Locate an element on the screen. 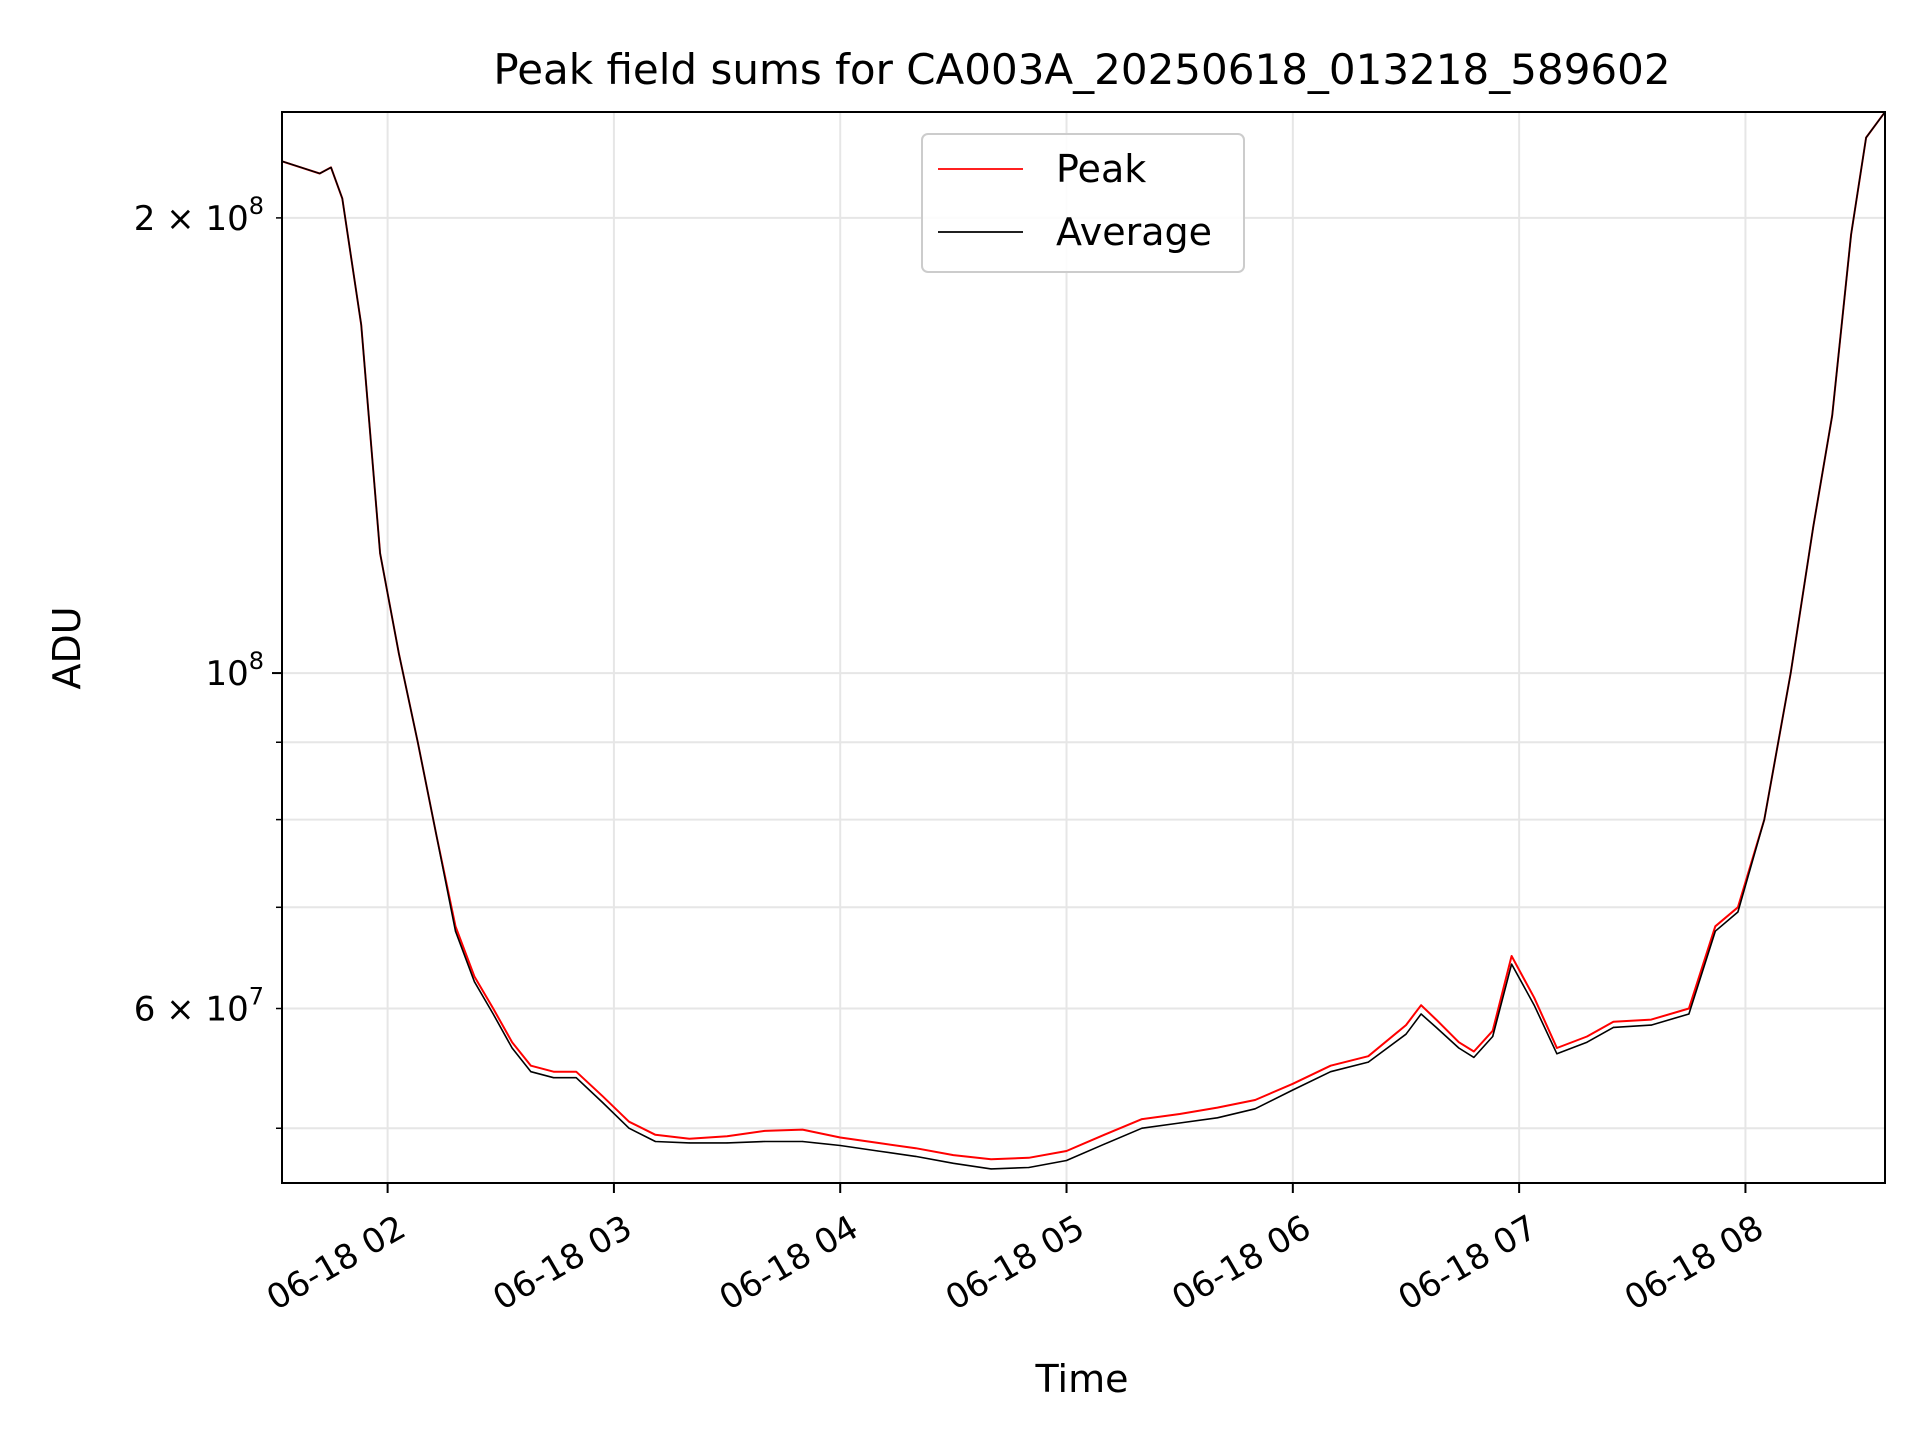 The height and width of the screenshot is (1440, 1920). legend-peak-label: Peak is located at coordinates (1101, 169).